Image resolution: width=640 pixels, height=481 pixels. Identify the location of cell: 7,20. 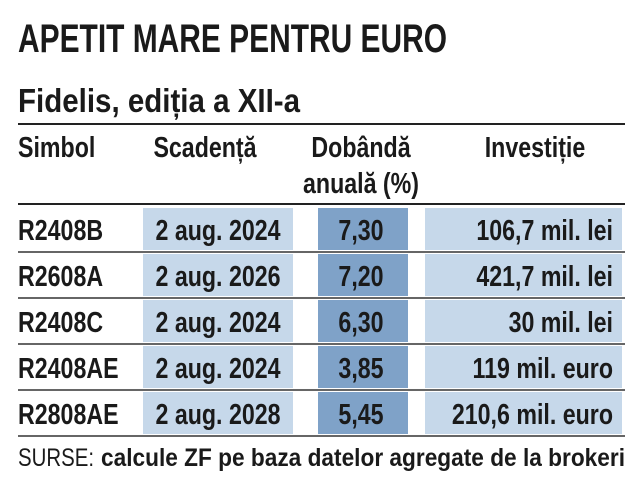
(360, 275).